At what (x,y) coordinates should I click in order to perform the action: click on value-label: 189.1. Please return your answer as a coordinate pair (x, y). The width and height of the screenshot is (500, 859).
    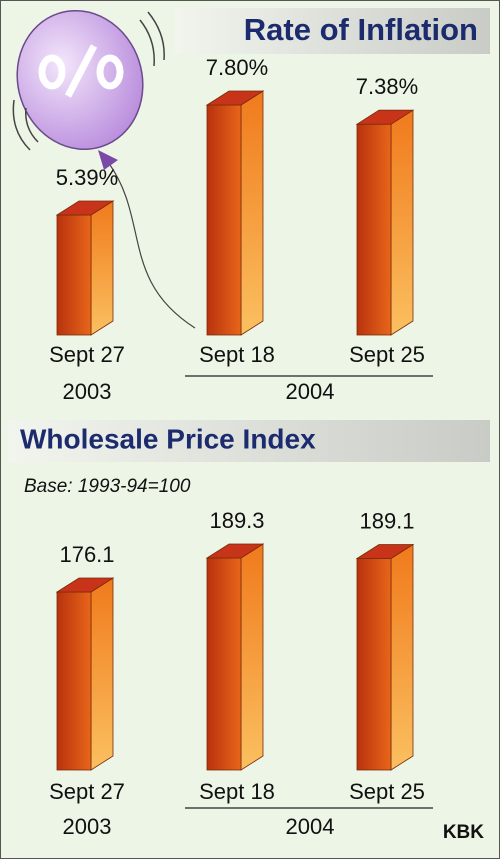
    Looking at the image, I should click on (386, 520).